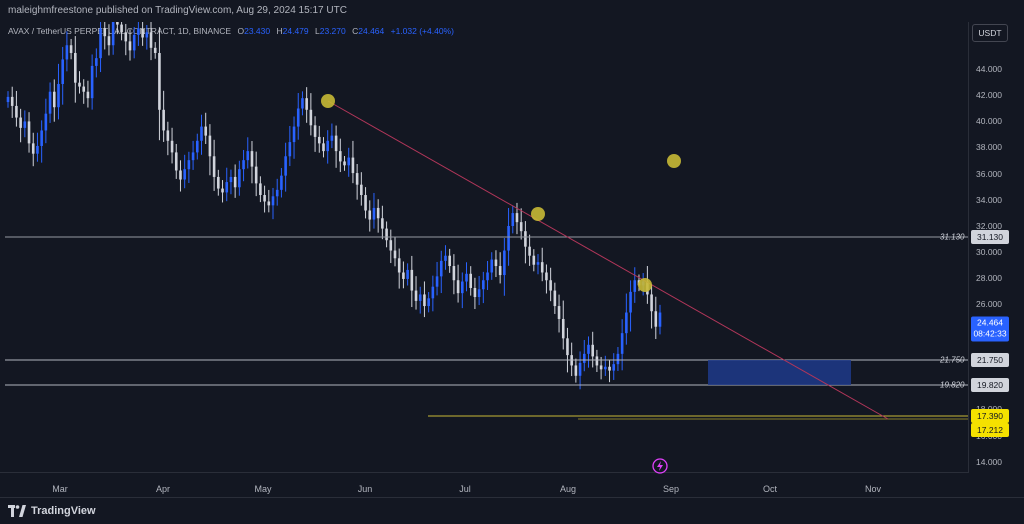 The image size is (1024, 524). What do you see at coordinates (990, 33) in the screenshot?
I see `currency-button: USDT` at bounding box center [990, 33].